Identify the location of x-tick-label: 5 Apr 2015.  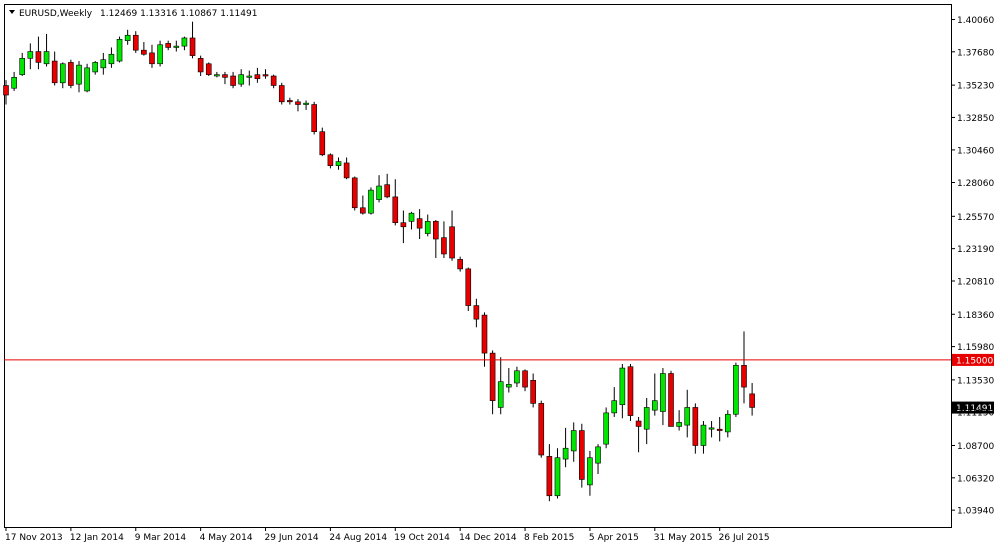
(614, 538).